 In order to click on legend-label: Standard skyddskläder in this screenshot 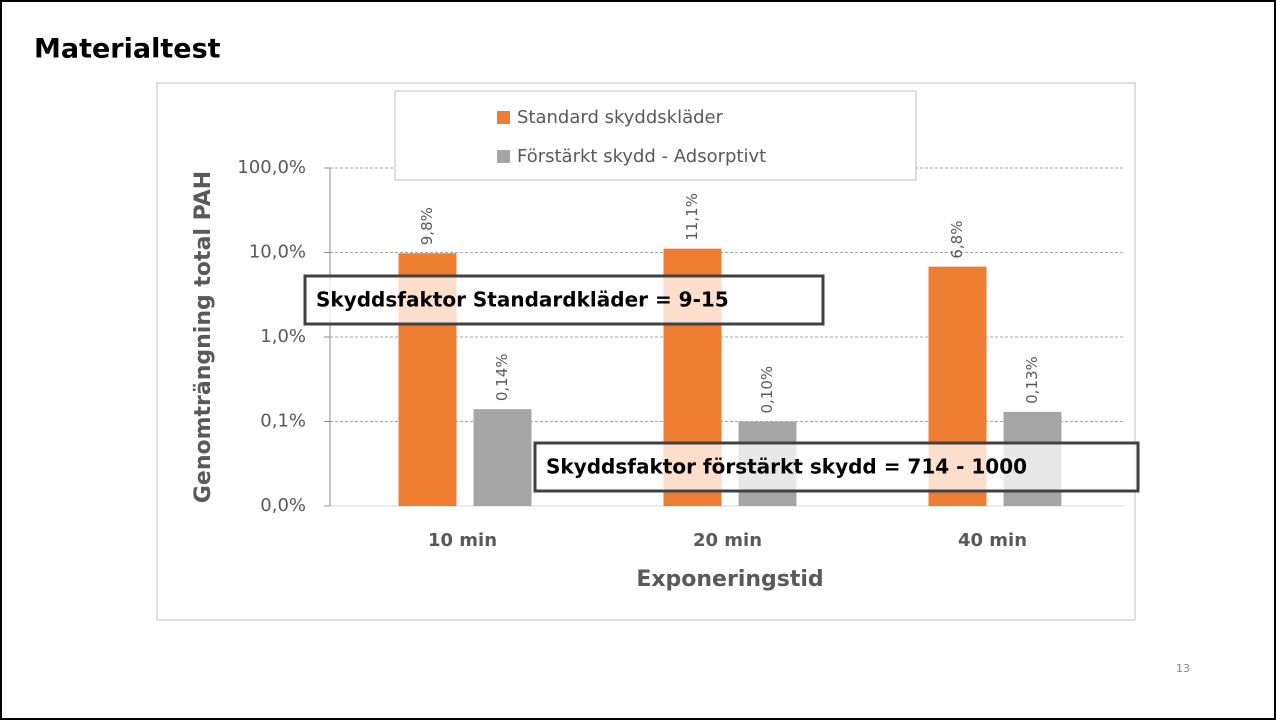, I will do `click(620, 117)`.